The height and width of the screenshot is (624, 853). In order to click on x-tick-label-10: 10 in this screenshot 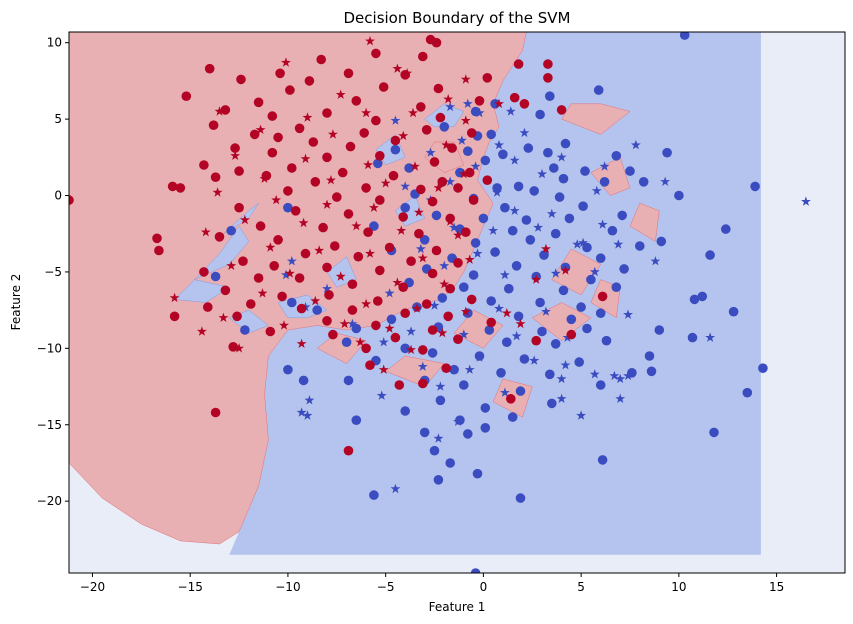, I will do `click(678, 587)`.